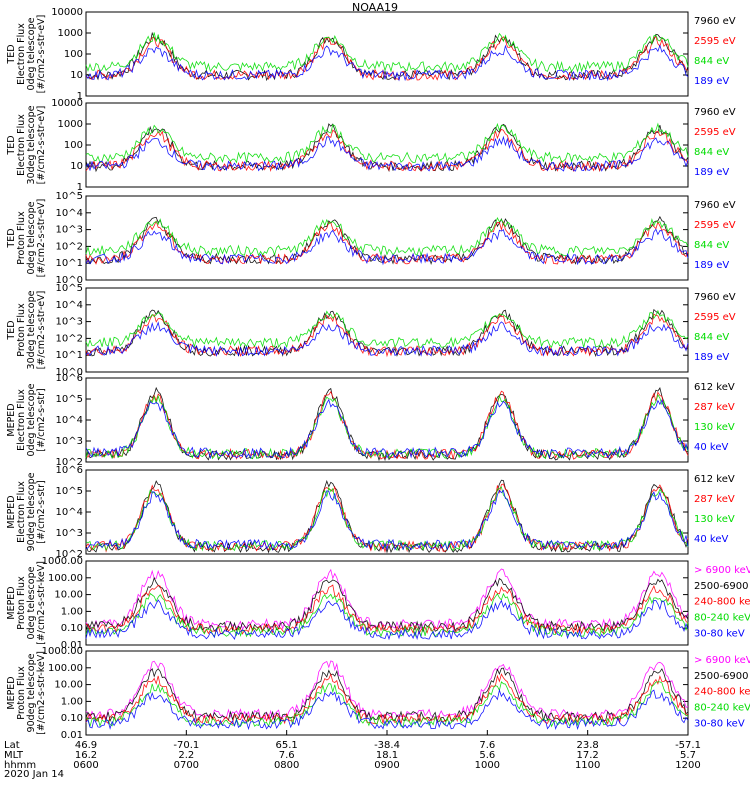 This screenshot has width=750, height=800. I want to click on y-tick-label: 1, so click(80, 96).